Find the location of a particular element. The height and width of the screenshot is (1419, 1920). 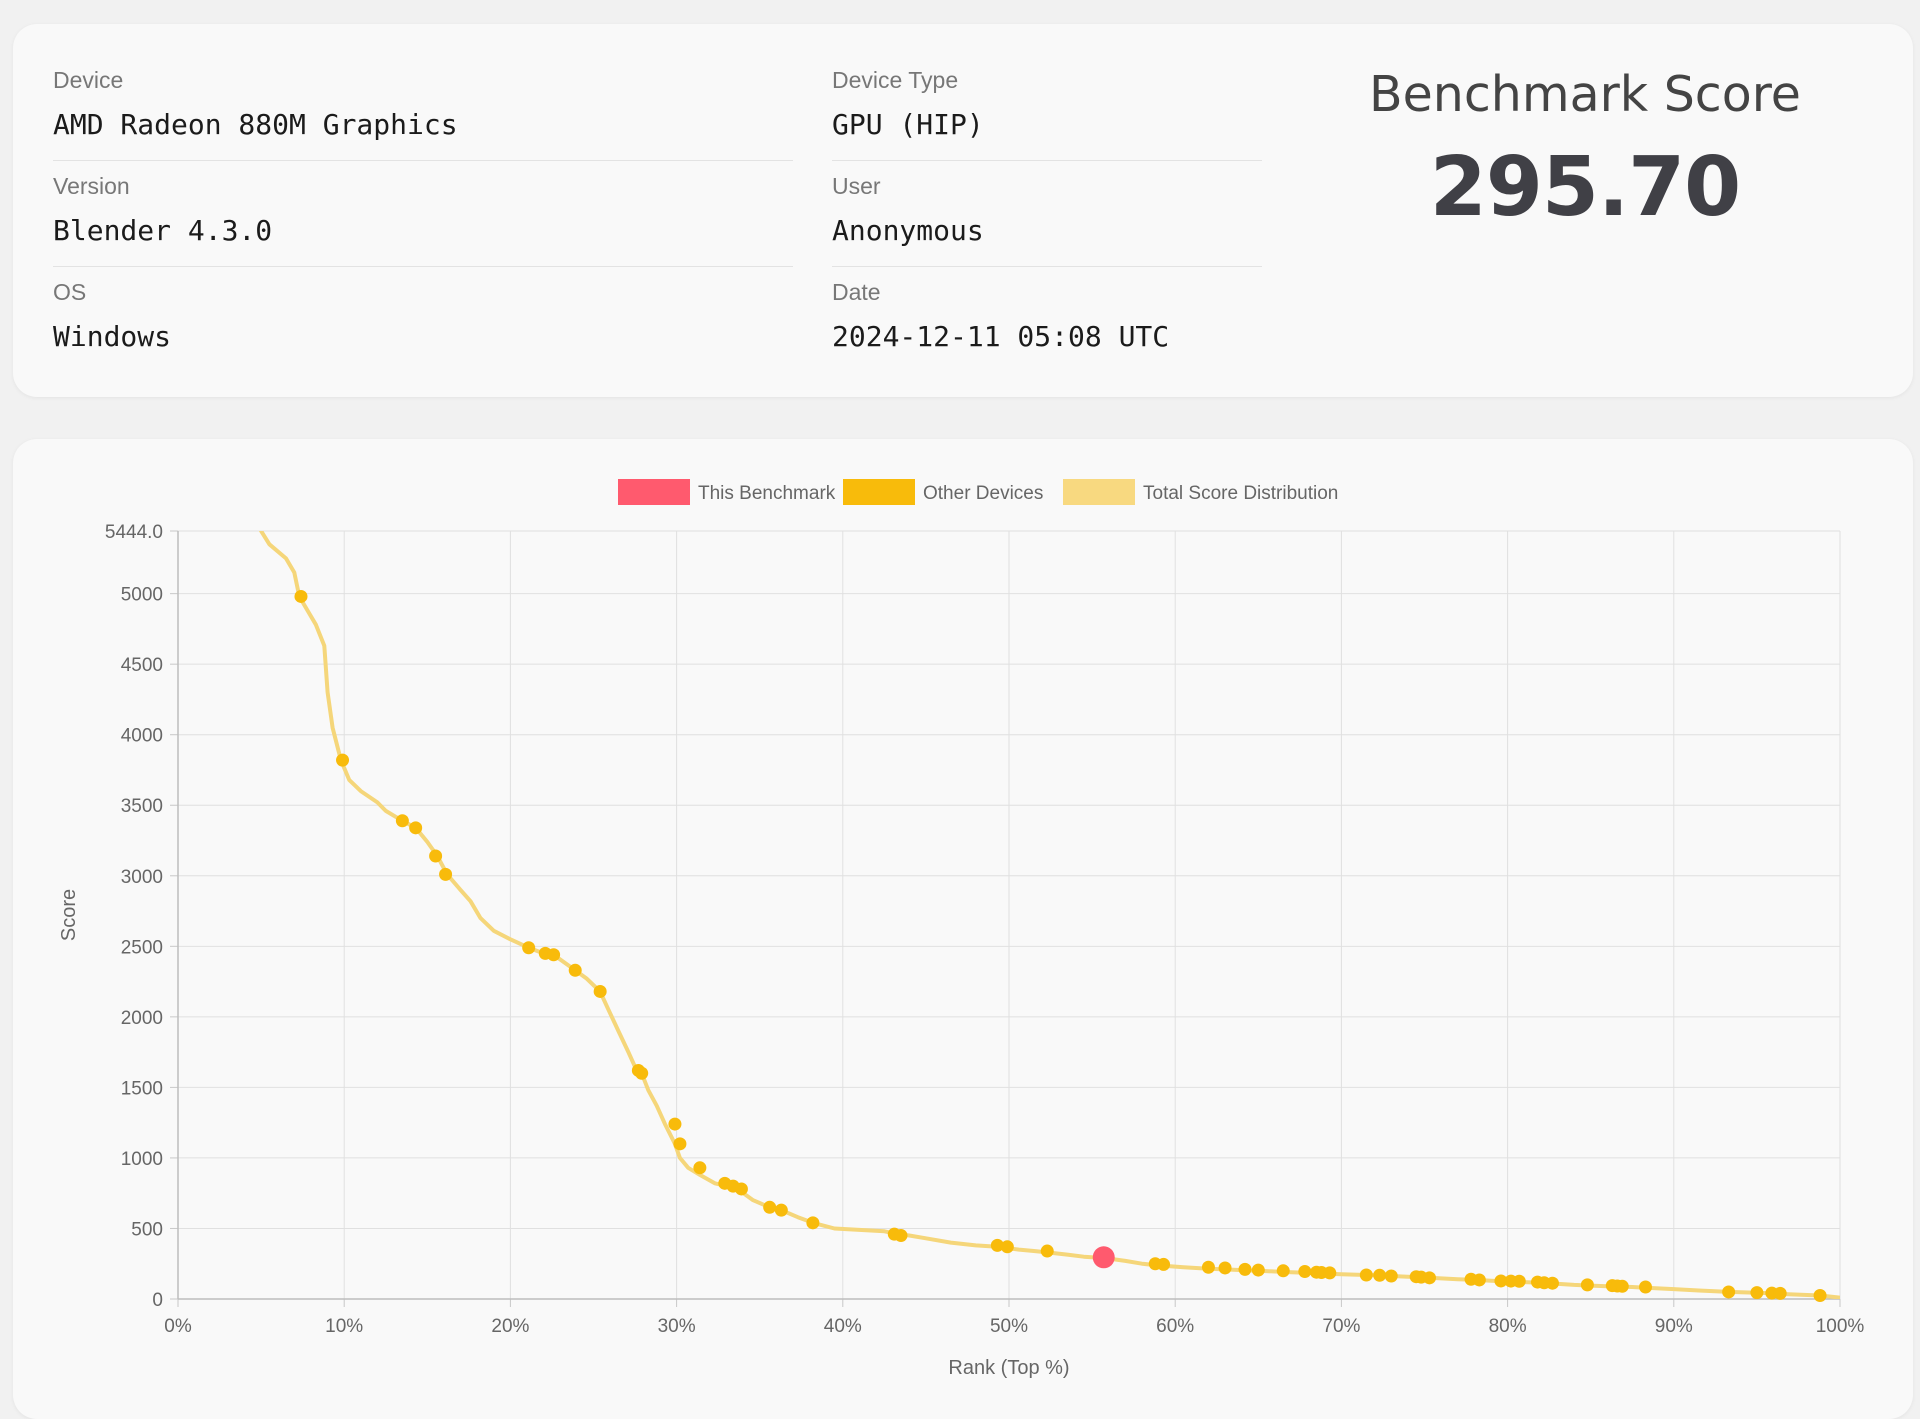

benchmark-score-value: 295.70 is located at coordinates (1585, 187).